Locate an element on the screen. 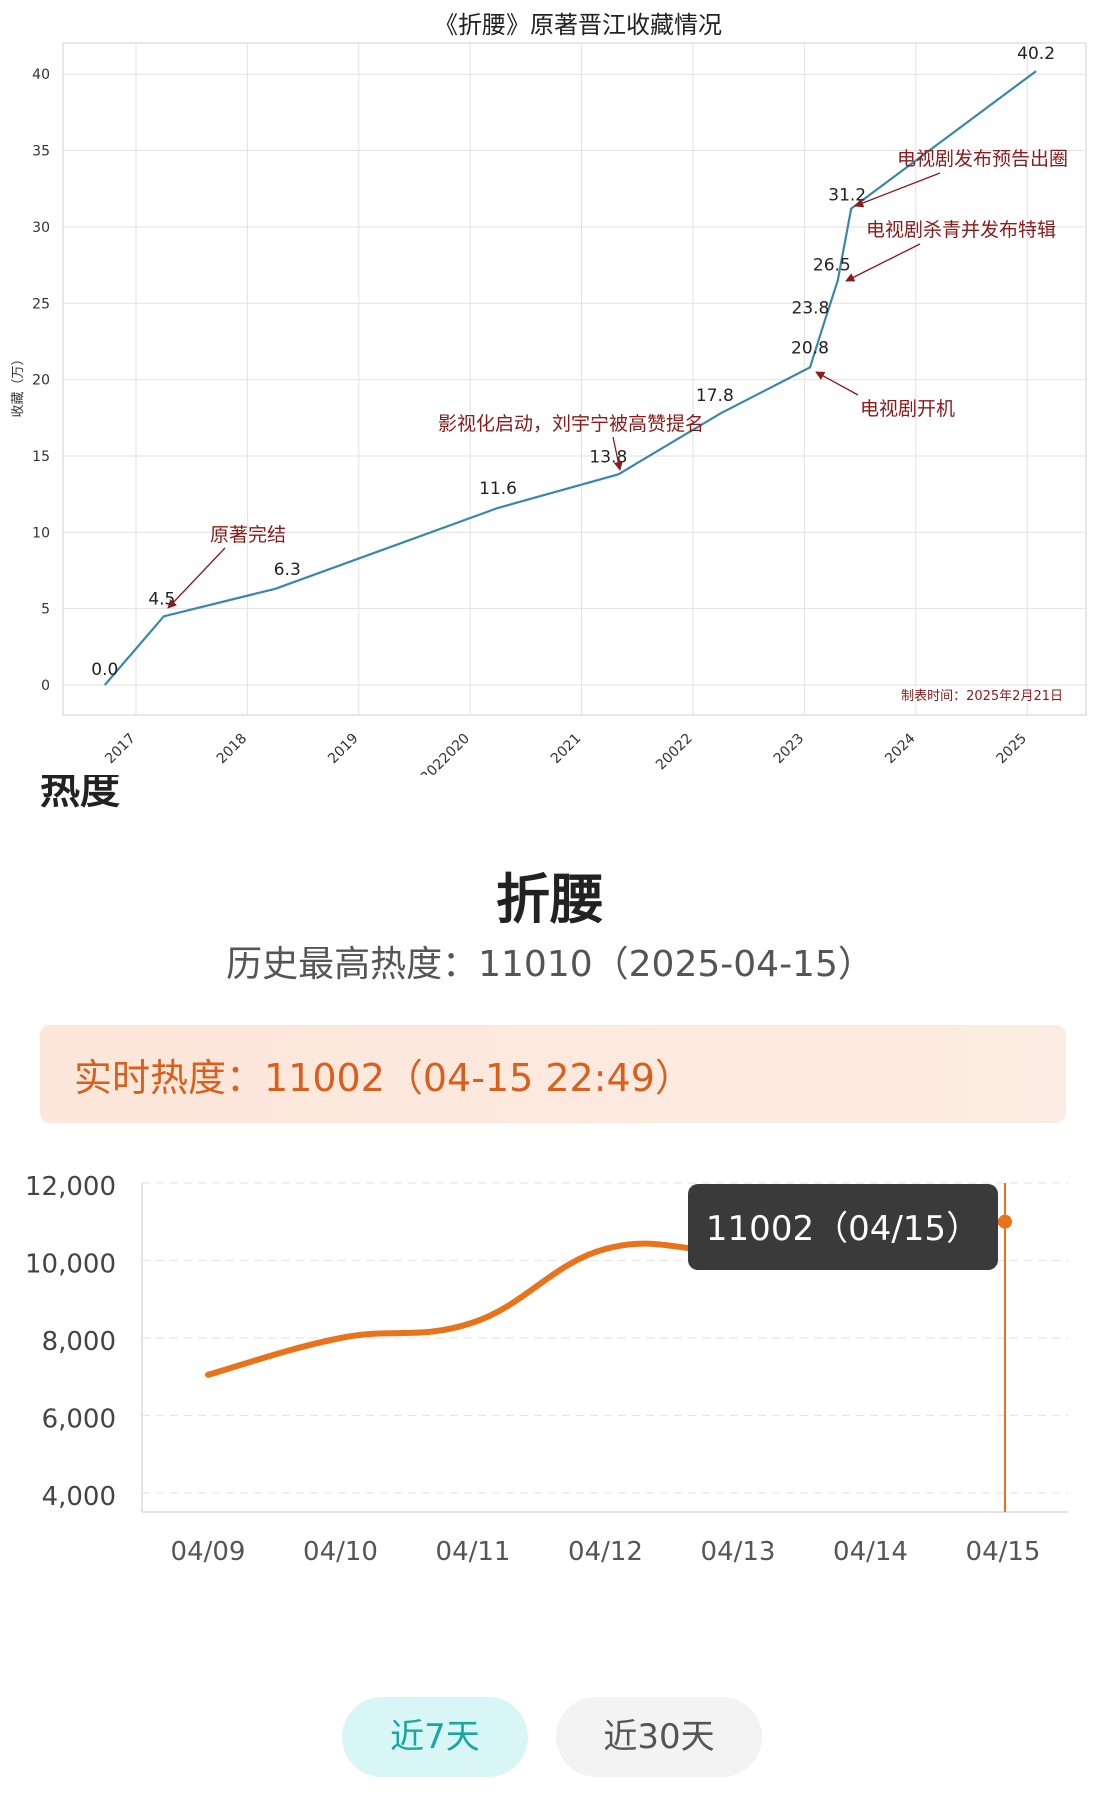 This screenshot has width=1100, height=1817. heat-x-tick-label: 04/12 is located at coordinates (605, 1552).